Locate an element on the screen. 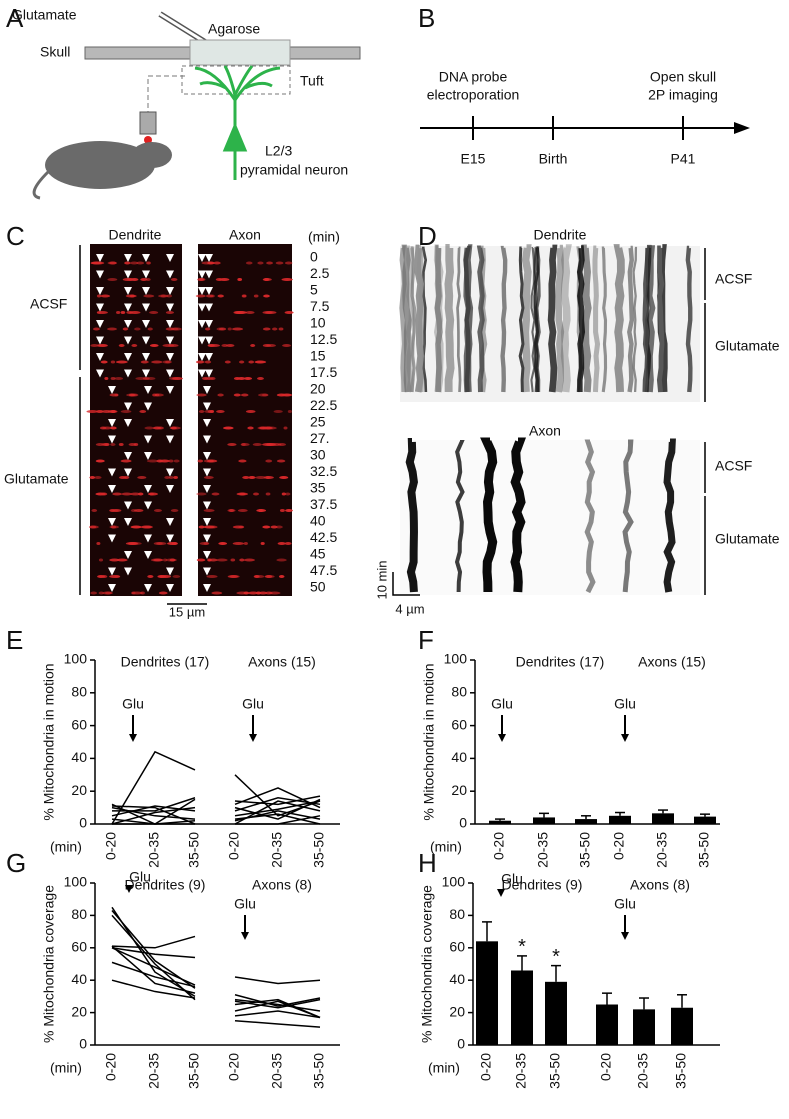  time-label: 40 is located at coordinates (318, 521).